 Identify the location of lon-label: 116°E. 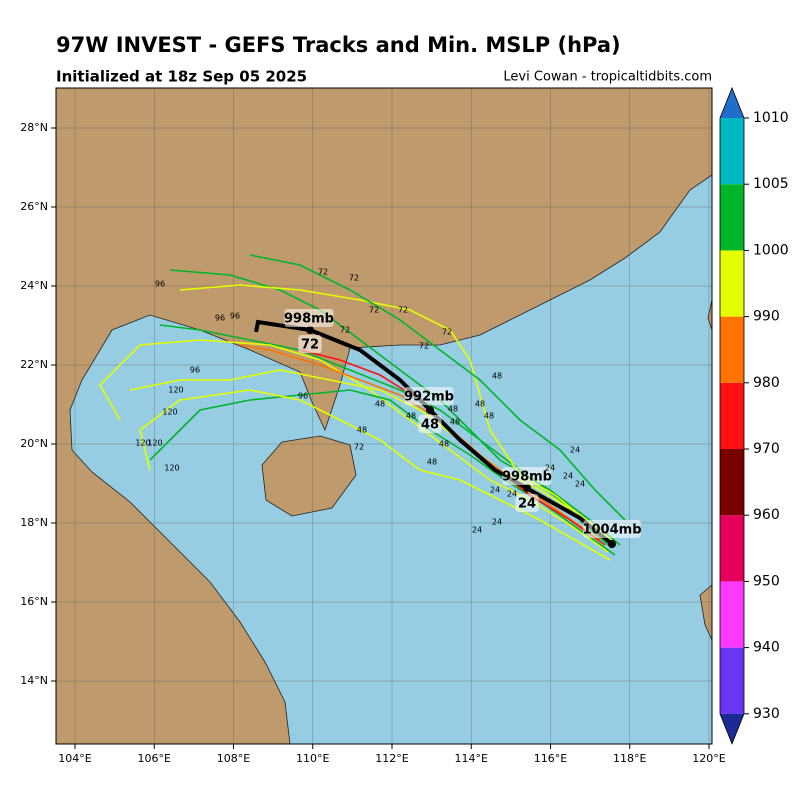
(550, 758).